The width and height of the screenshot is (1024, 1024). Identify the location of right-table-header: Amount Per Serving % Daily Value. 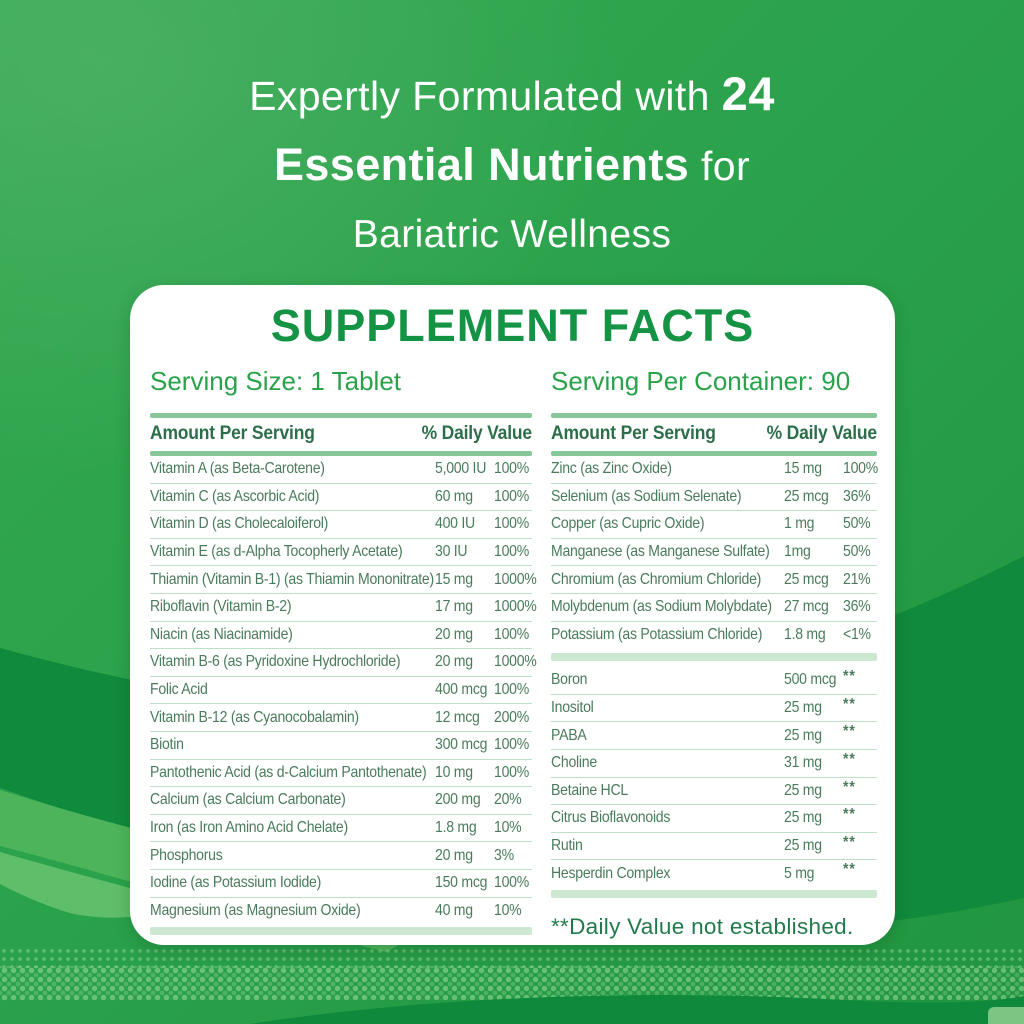
(714, 434).